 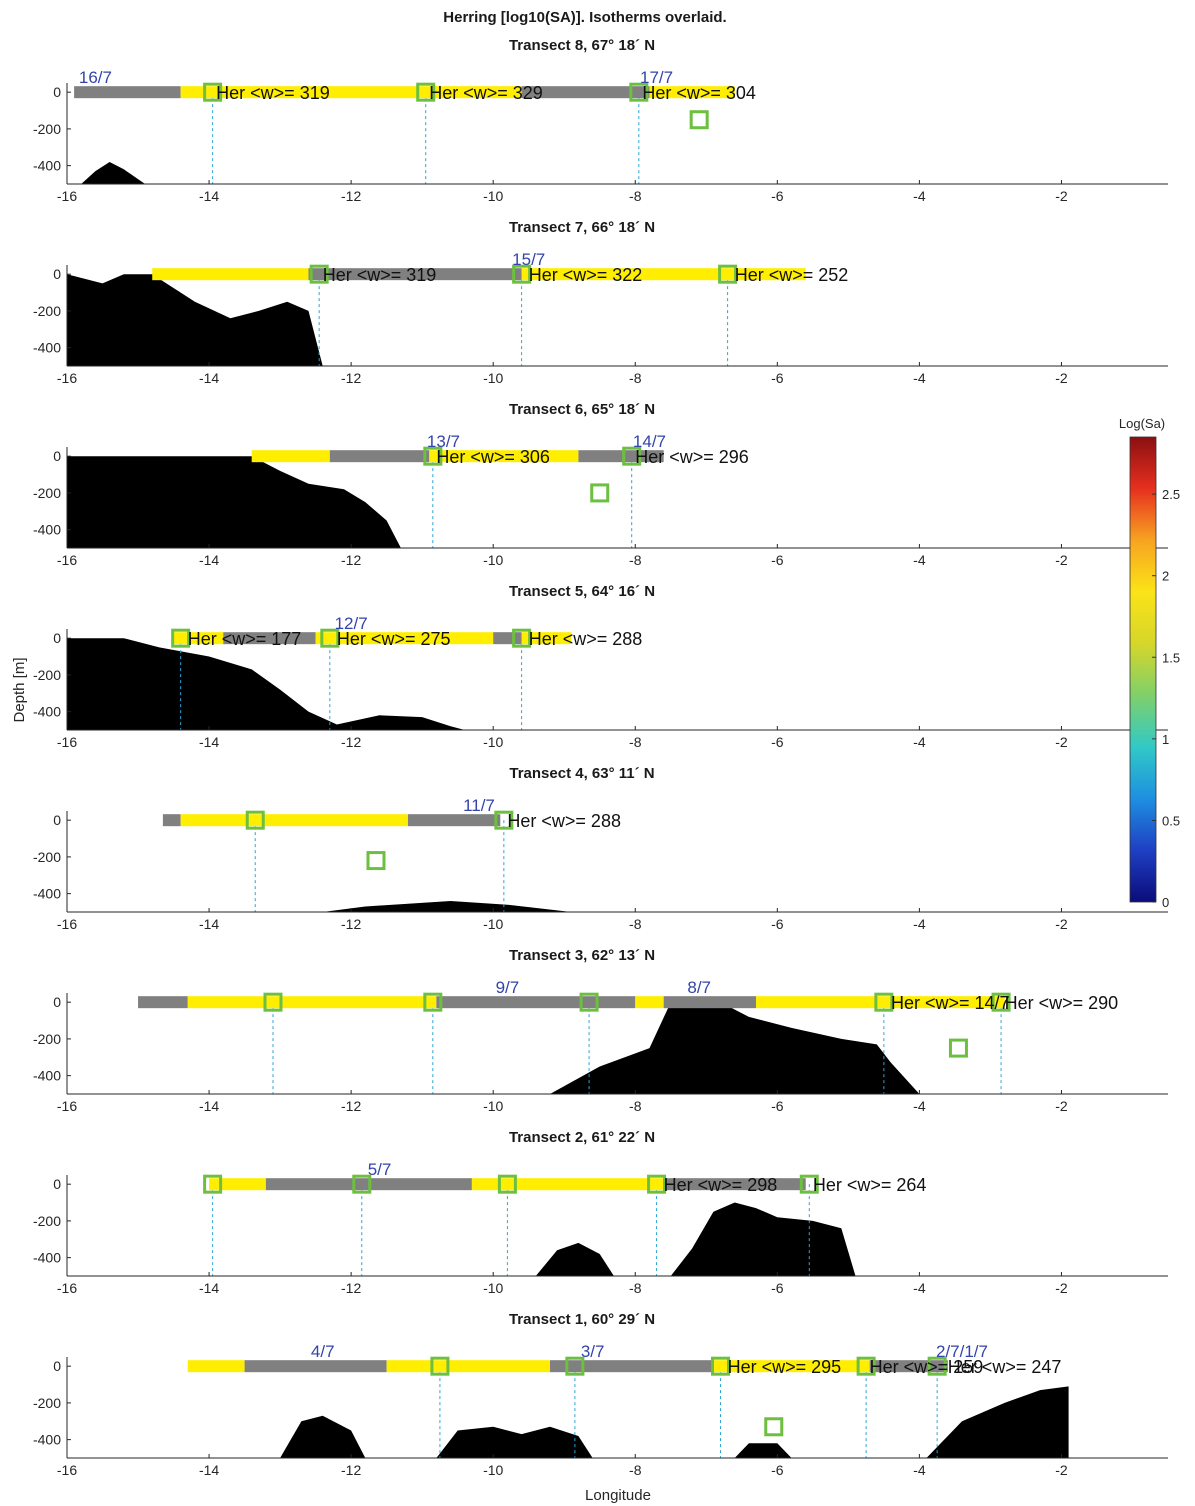 I want to click on panel-title: Transect 2, 61° 22´ N, so click(x=582, y=1137).